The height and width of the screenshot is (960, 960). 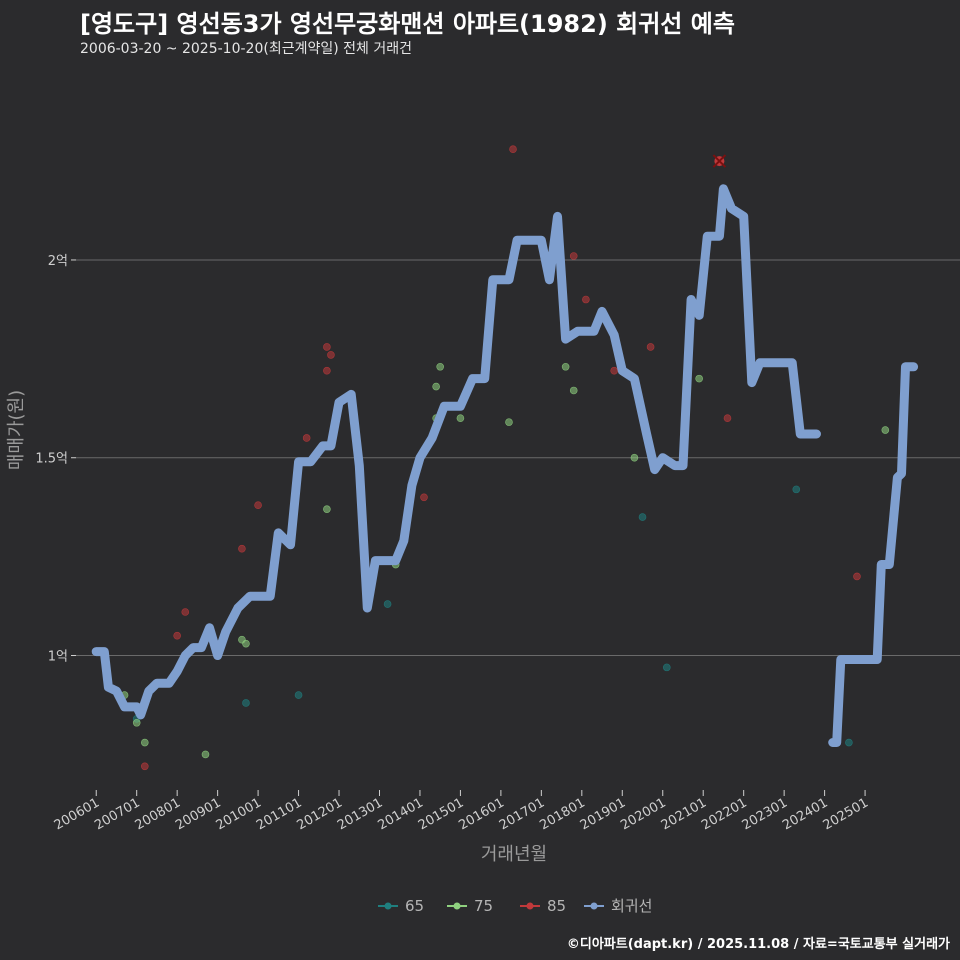 I want to click on x-axis-title: 거래년월, so click(x=514, y=854).